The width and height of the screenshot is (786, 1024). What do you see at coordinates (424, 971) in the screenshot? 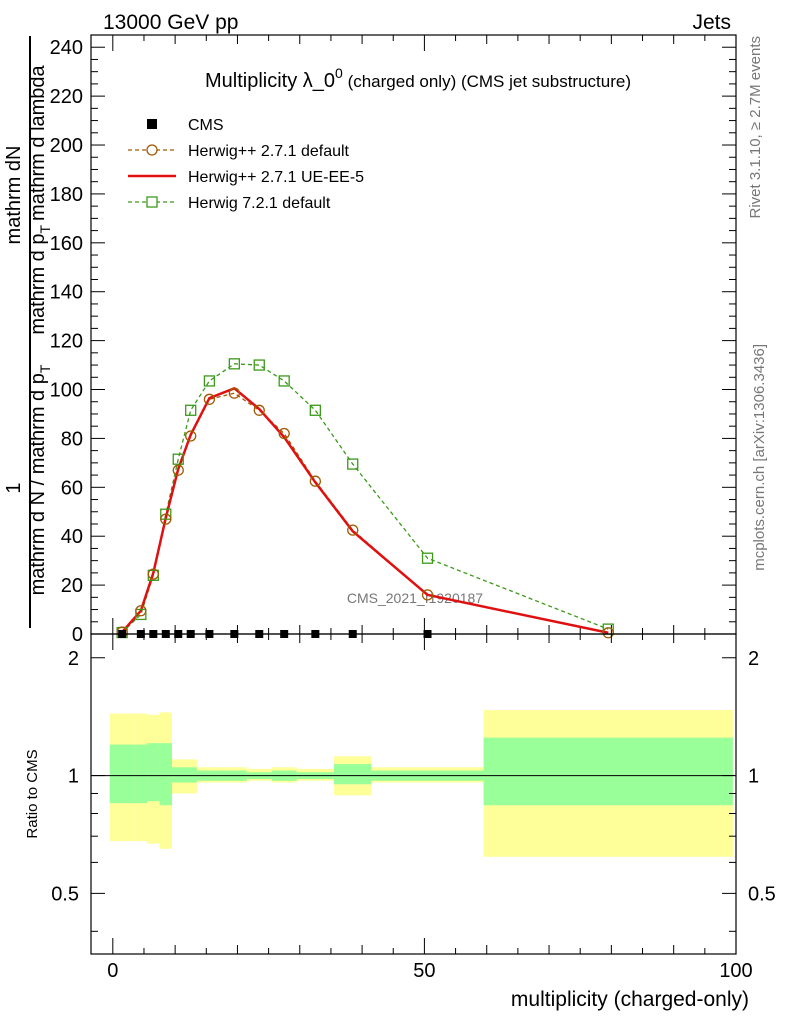
I see `x-tick-label: 50` at bounding box center [424, 971].